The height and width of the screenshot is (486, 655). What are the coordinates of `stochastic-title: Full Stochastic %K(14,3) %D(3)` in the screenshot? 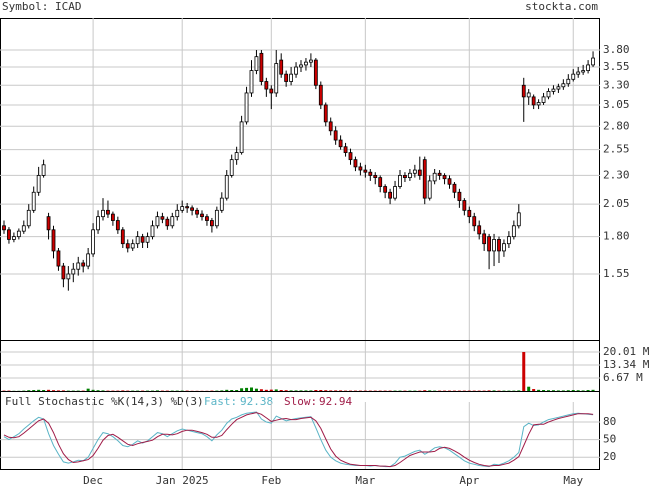 It's located at (104, 401).